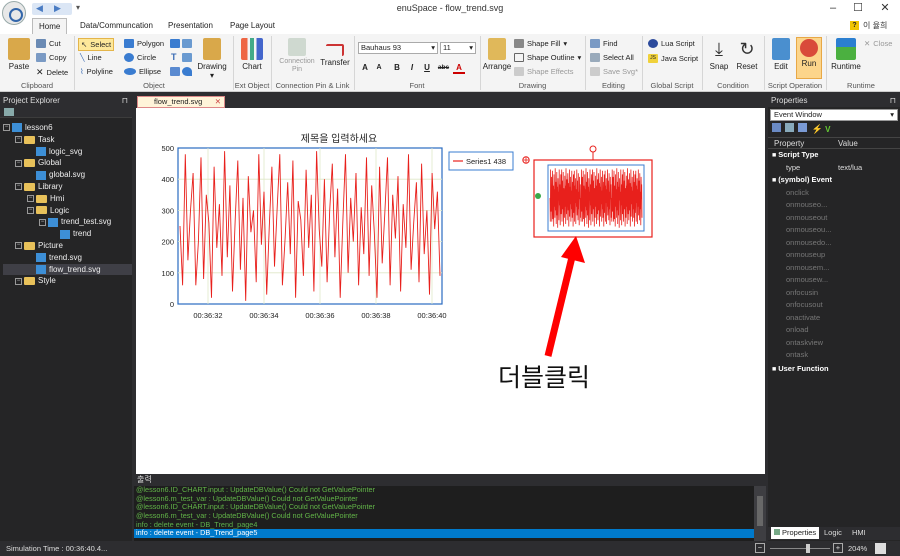 This screenshot has width=900, height=556. I want to click on tree-item: − lesson6, so click(67, 128).